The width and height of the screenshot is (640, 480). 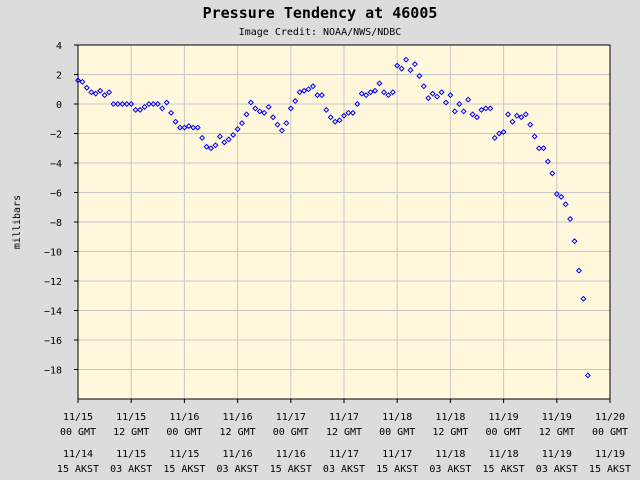 What do you see at coordinates (450, 417) in the screenshot?
I see `x-tick-label-gmt-date: 11/18` at bounding box center [450, 417].